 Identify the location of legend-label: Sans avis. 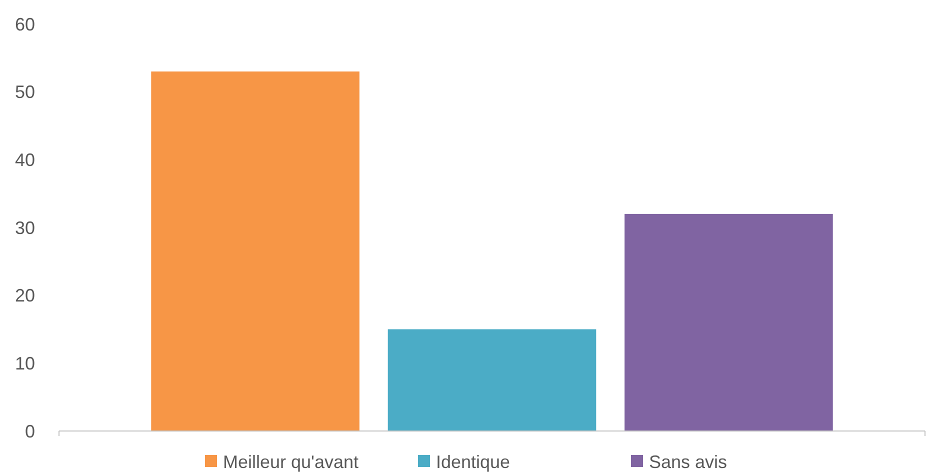
(688, 462).